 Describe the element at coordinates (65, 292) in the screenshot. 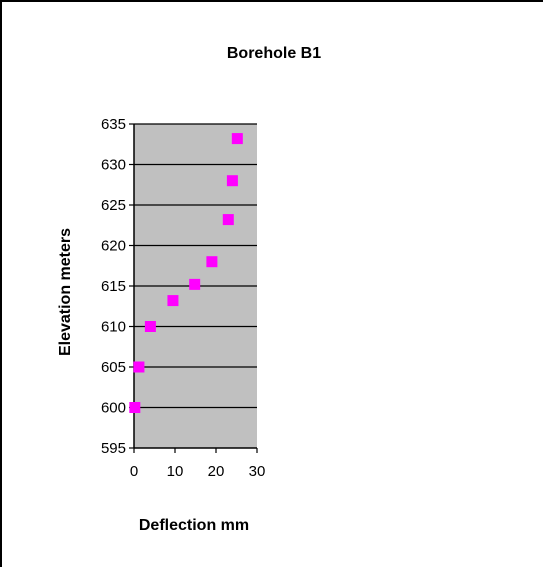

I see `y-axis-label: Elevation meters` at that location.